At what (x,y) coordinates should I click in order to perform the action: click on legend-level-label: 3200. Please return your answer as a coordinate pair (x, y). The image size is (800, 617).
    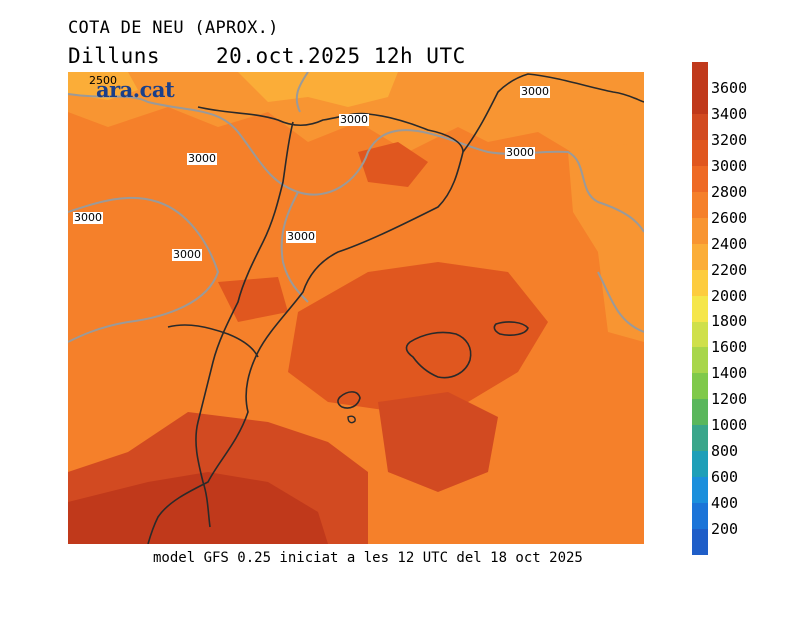
    Looking at the image, I should click on (729, 139).